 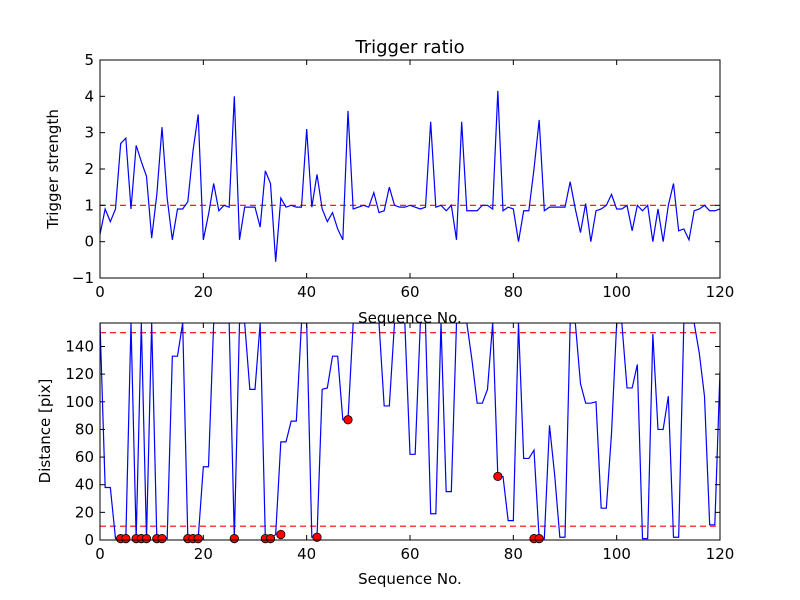 What do you see at coordinates (89, 205) in the screenshot?
I see `y-tick-label: 1` at bounding box center [89, 205].